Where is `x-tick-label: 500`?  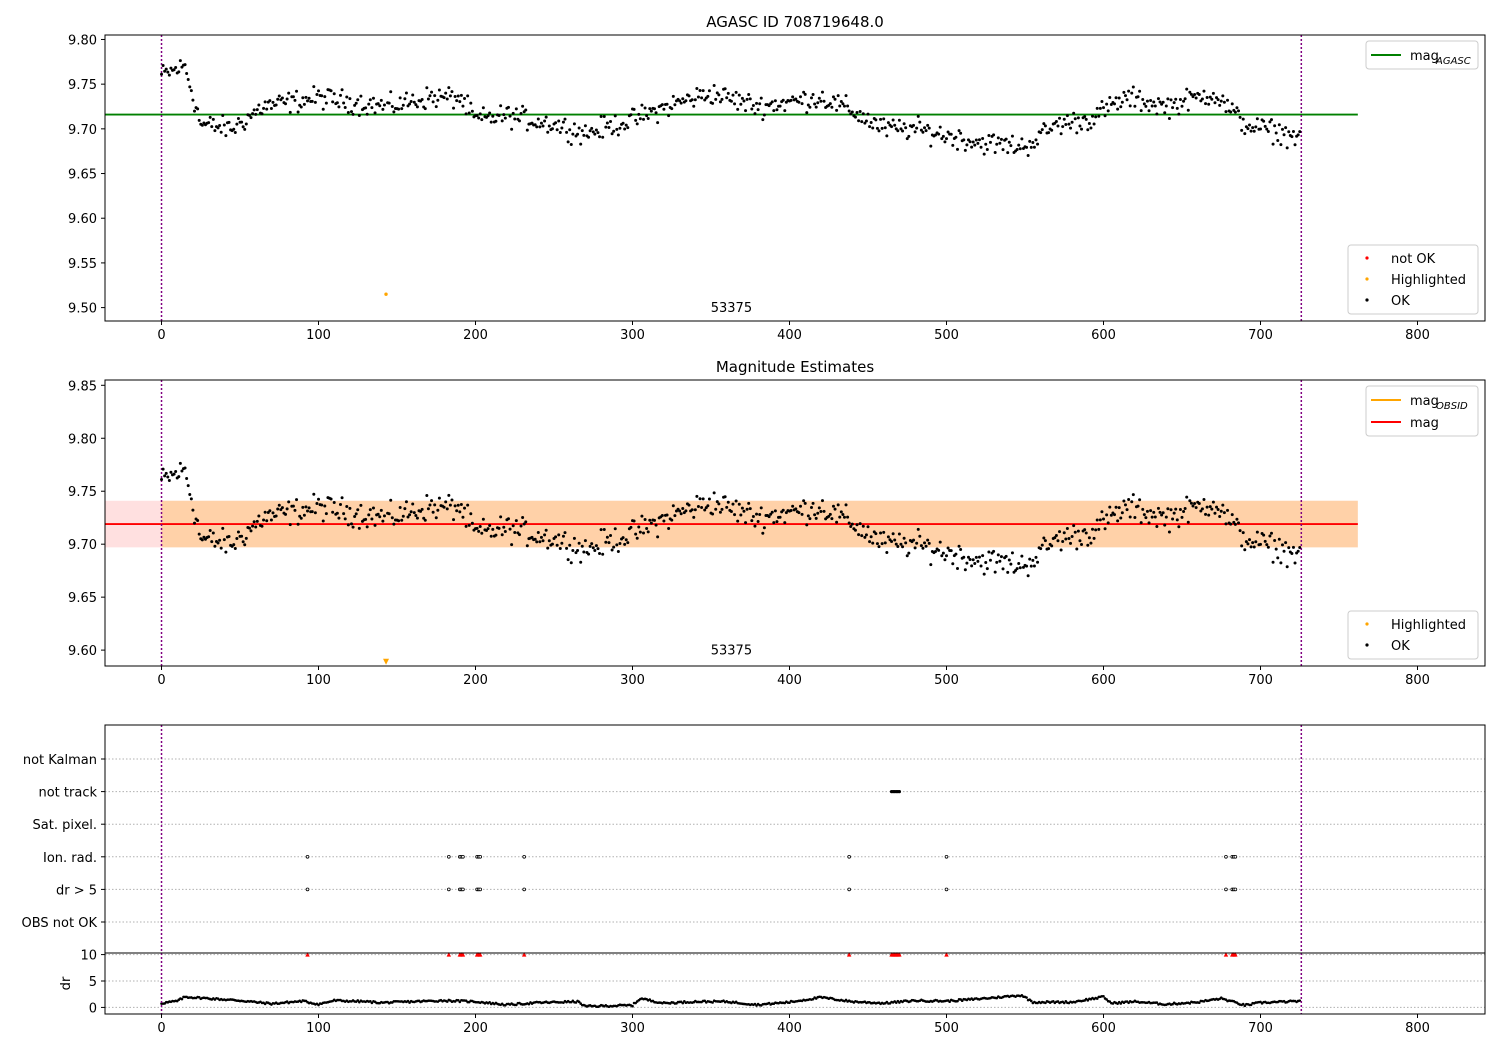
x-tick-label: 500 is located at coordinates (946, 680).